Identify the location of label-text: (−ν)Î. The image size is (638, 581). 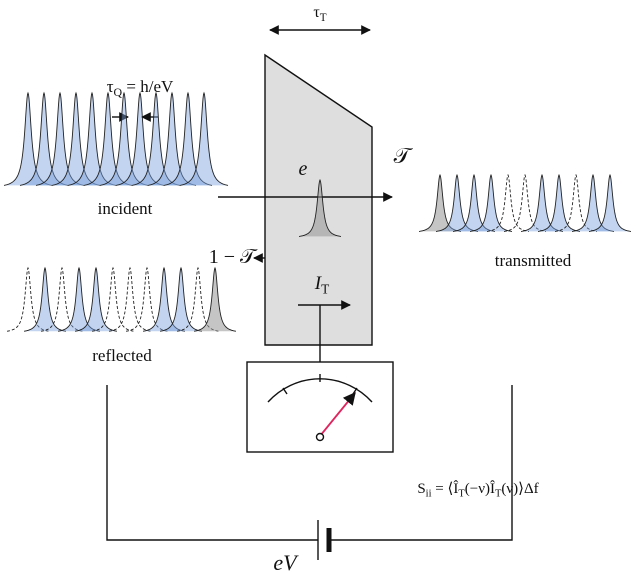
(480, 488).